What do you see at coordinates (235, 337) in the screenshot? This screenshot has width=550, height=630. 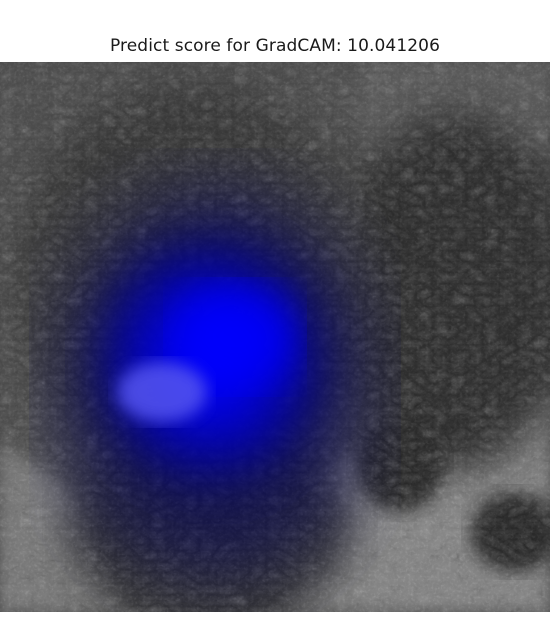 I see `heatmap-core` at bounding box center [235, 337].